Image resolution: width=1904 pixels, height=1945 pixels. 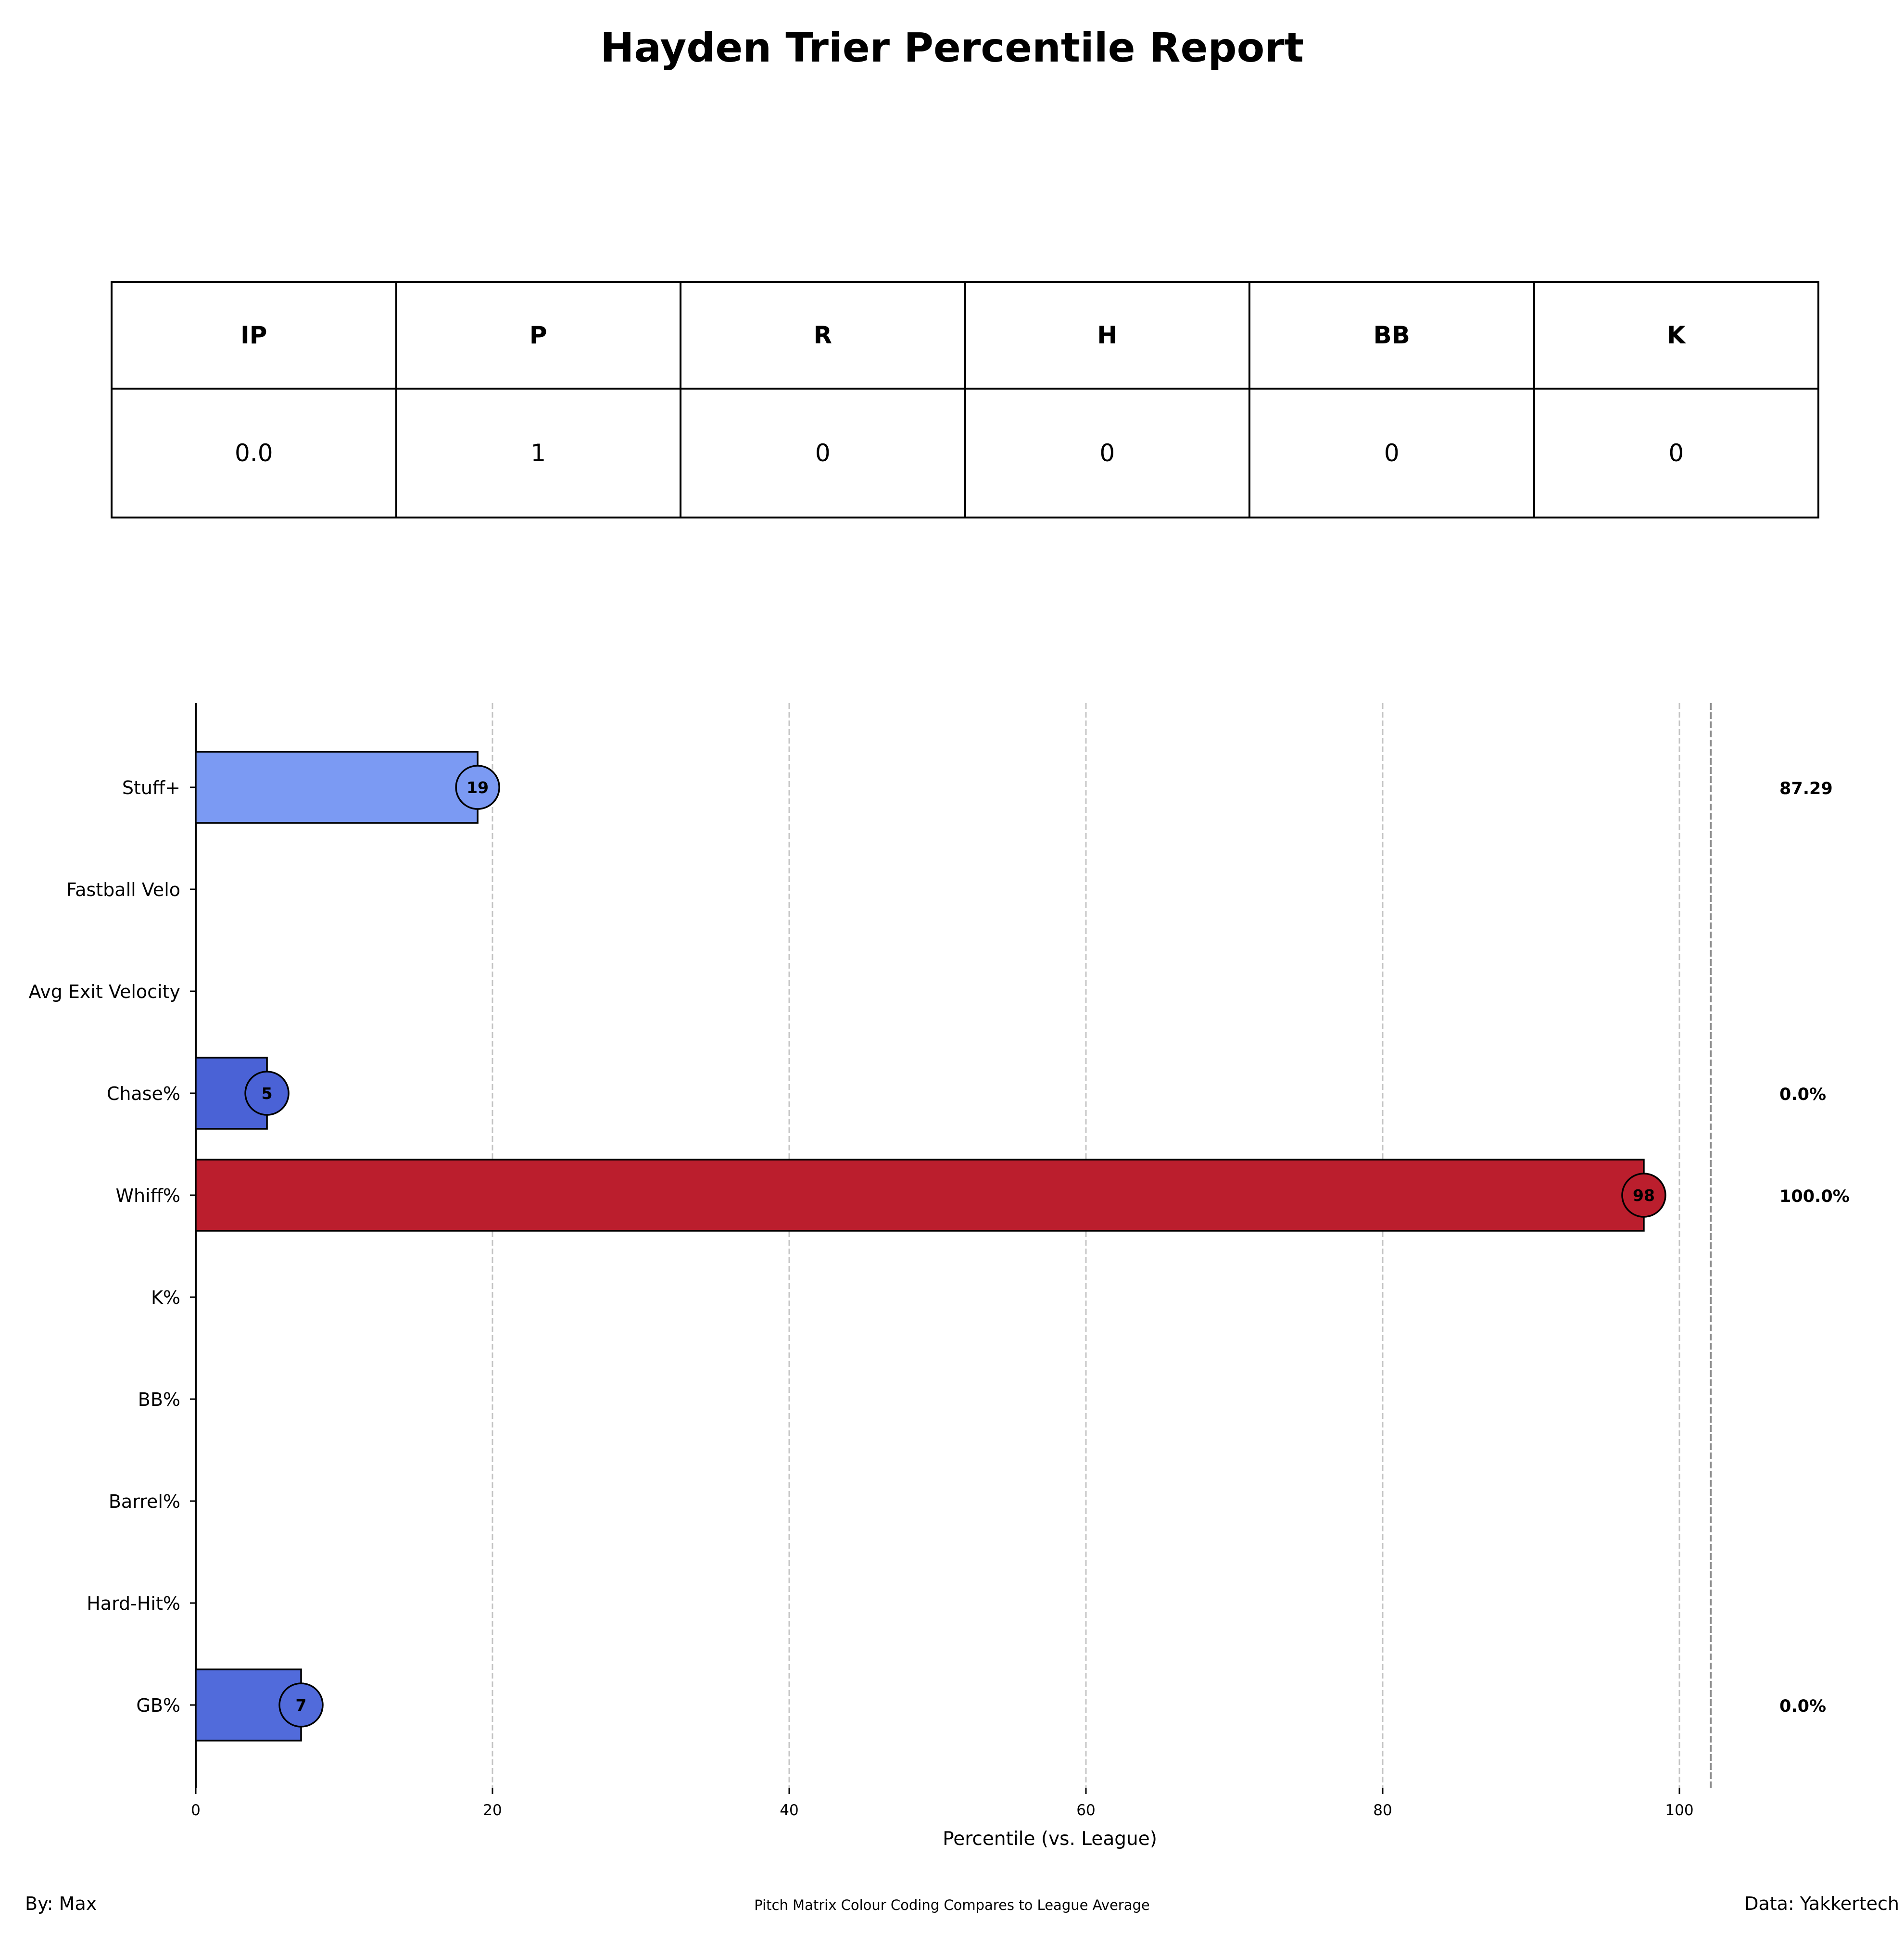 I want to click on report-title: Hayden Trier Percentile Report, so click(x=952, y=48).